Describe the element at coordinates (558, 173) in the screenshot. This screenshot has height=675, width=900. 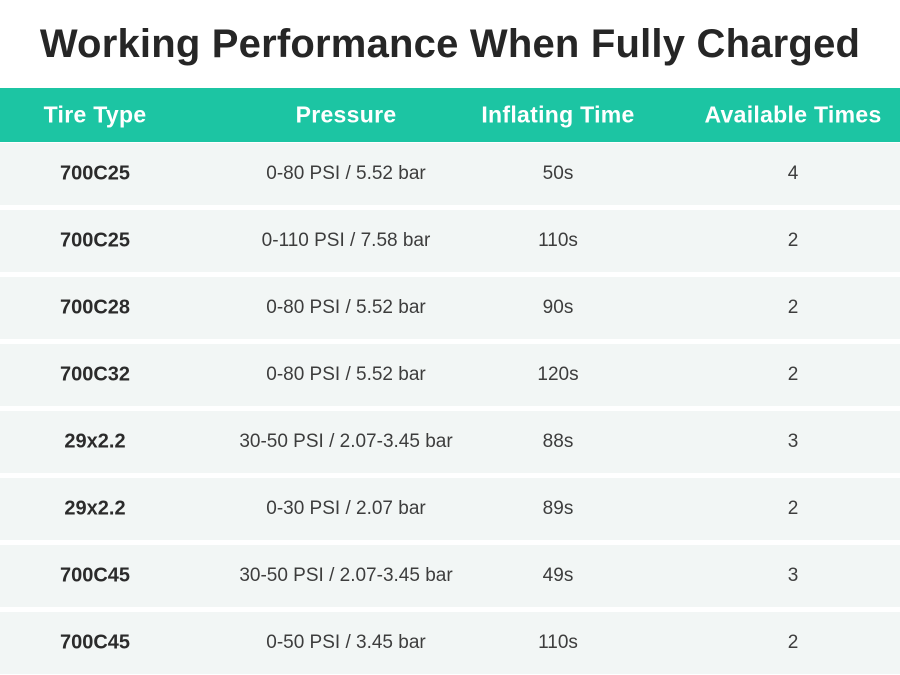
I see `cell-inflating-time: 50s` at that location.